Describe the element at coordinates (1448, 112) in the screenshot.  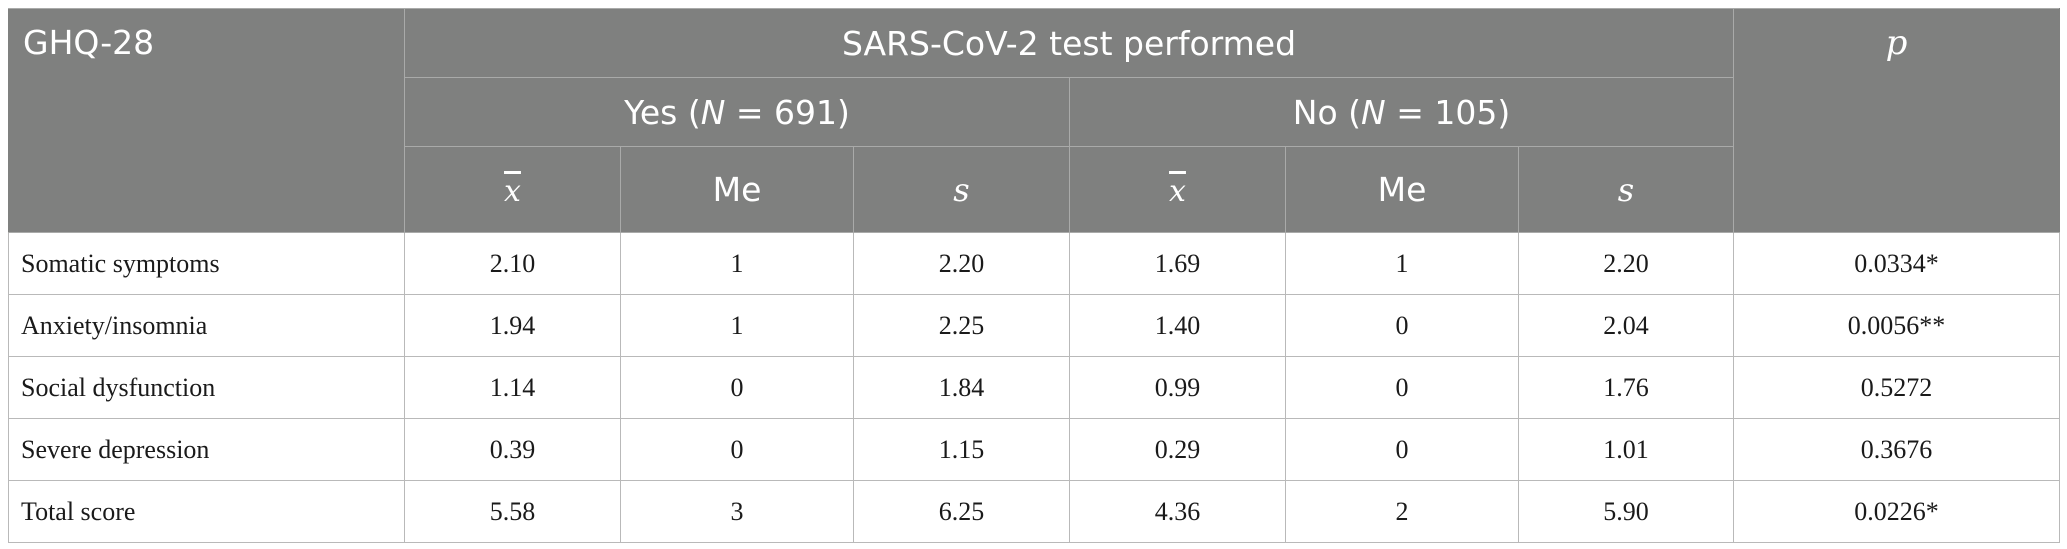
I see `no-n-value: = 105)` at that location.